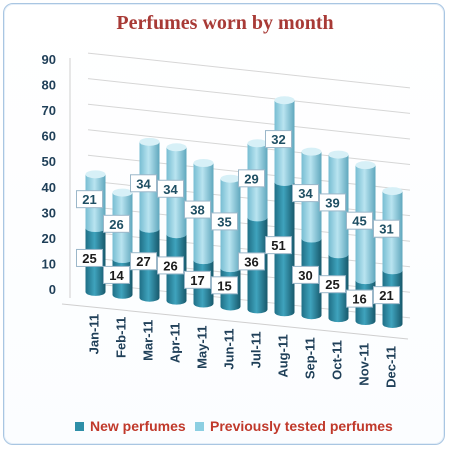 The image size is (450, 450). I want to click on y-tick-label: 10, so click(49, 263).